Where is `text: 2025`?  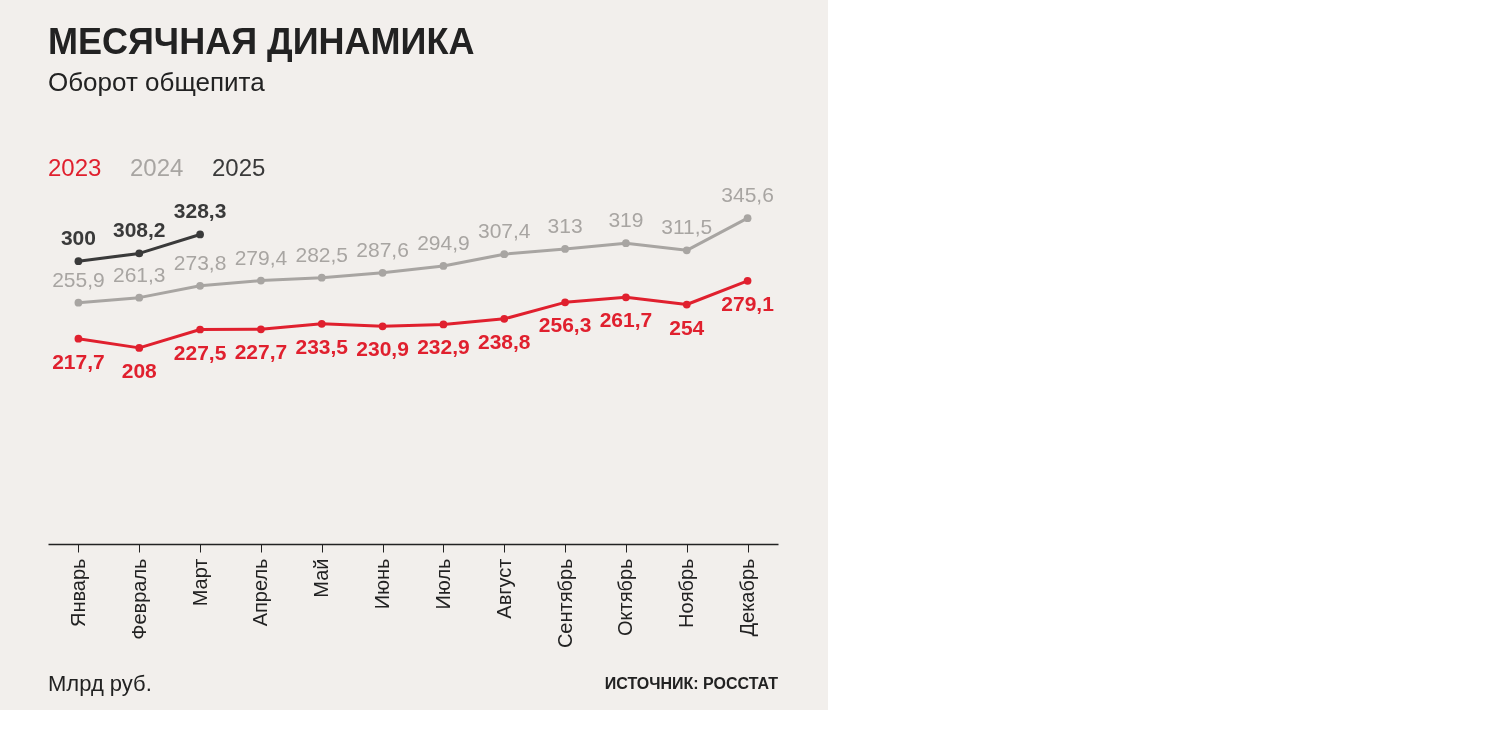 text: 2025 is located at coordinates (239, 167).